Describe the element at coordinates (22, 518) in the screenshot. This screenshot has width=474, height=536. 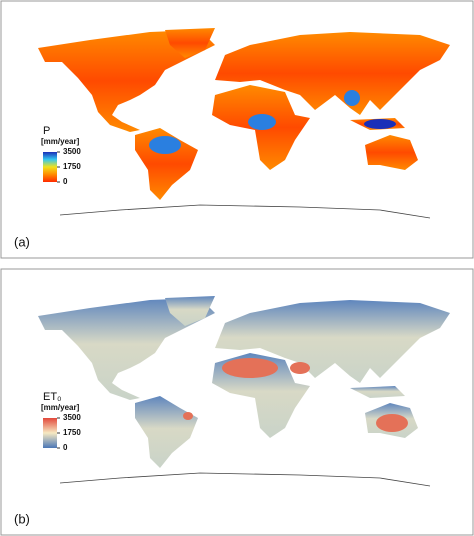
I see `panel-label: (b)` at that location.